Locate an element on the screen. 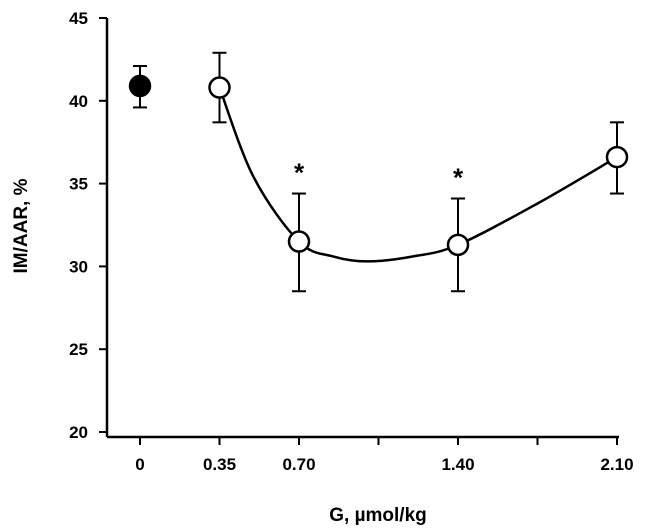 The height and width of the screenshot is (532, 650). y-tick-label: 30 is located at coordinates (78, 266).